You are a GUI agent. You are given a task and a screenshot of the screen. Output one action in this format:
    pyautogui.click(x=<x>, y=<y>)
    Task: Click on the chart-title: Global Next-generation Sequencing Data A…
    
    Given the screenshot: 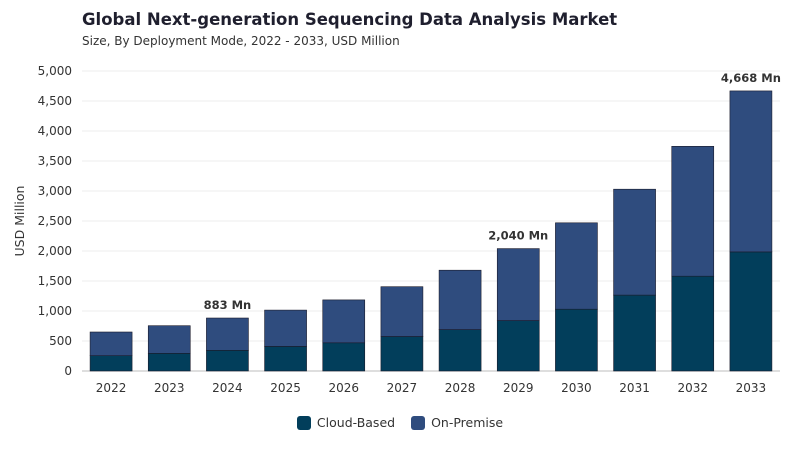 What is the action you would take?
    pyautogui.click(x=350, y=19)
    